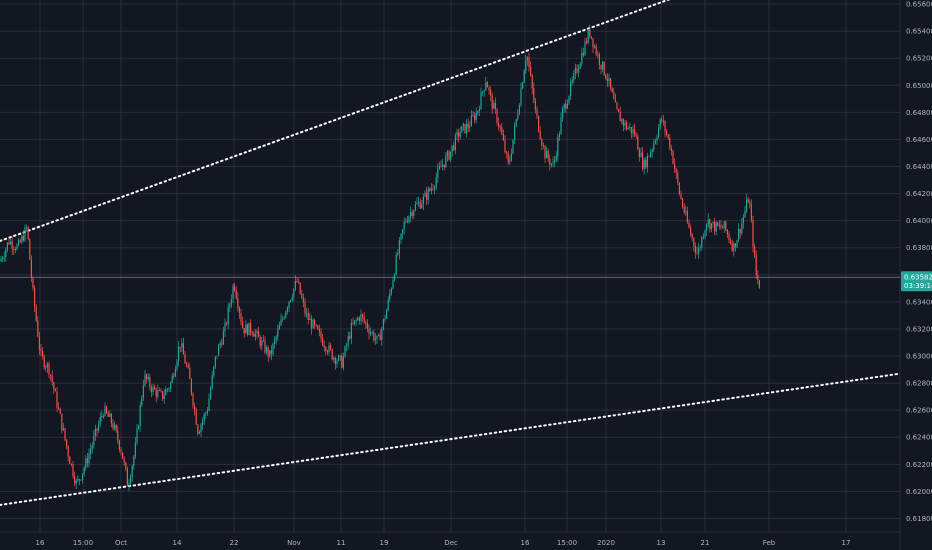 The width and height of the screenshot is (932, 550). I want to click on time-tick-label: Oct, so click(121, 543).